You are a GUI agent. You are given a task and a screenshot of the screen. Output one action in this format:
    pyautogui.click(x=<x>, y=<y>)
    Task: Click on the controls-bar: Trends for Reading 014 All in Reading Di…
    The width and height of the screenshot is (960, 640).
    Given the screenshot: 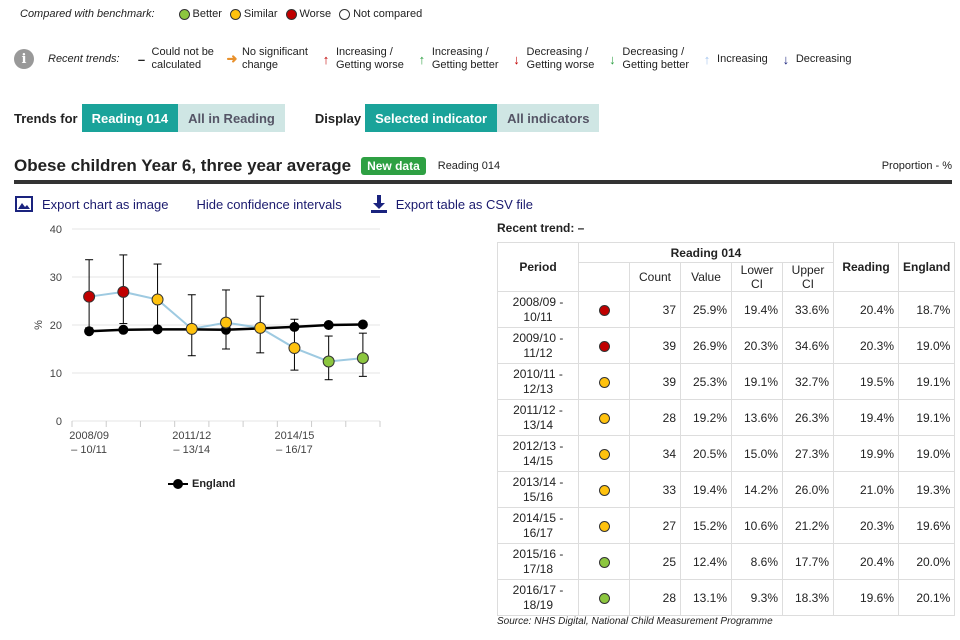 What is the action you would take?
    pyautogui.click(x=307, y=118)
    